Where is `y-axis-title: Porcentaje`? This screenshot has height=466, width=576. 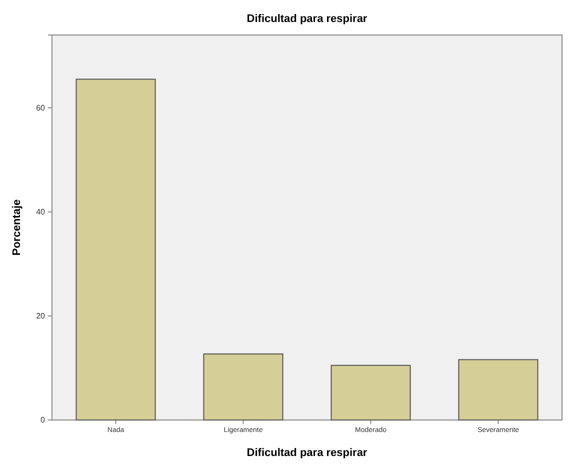
y-axis-title: Porcentaje is located at coordinates (17, 227).